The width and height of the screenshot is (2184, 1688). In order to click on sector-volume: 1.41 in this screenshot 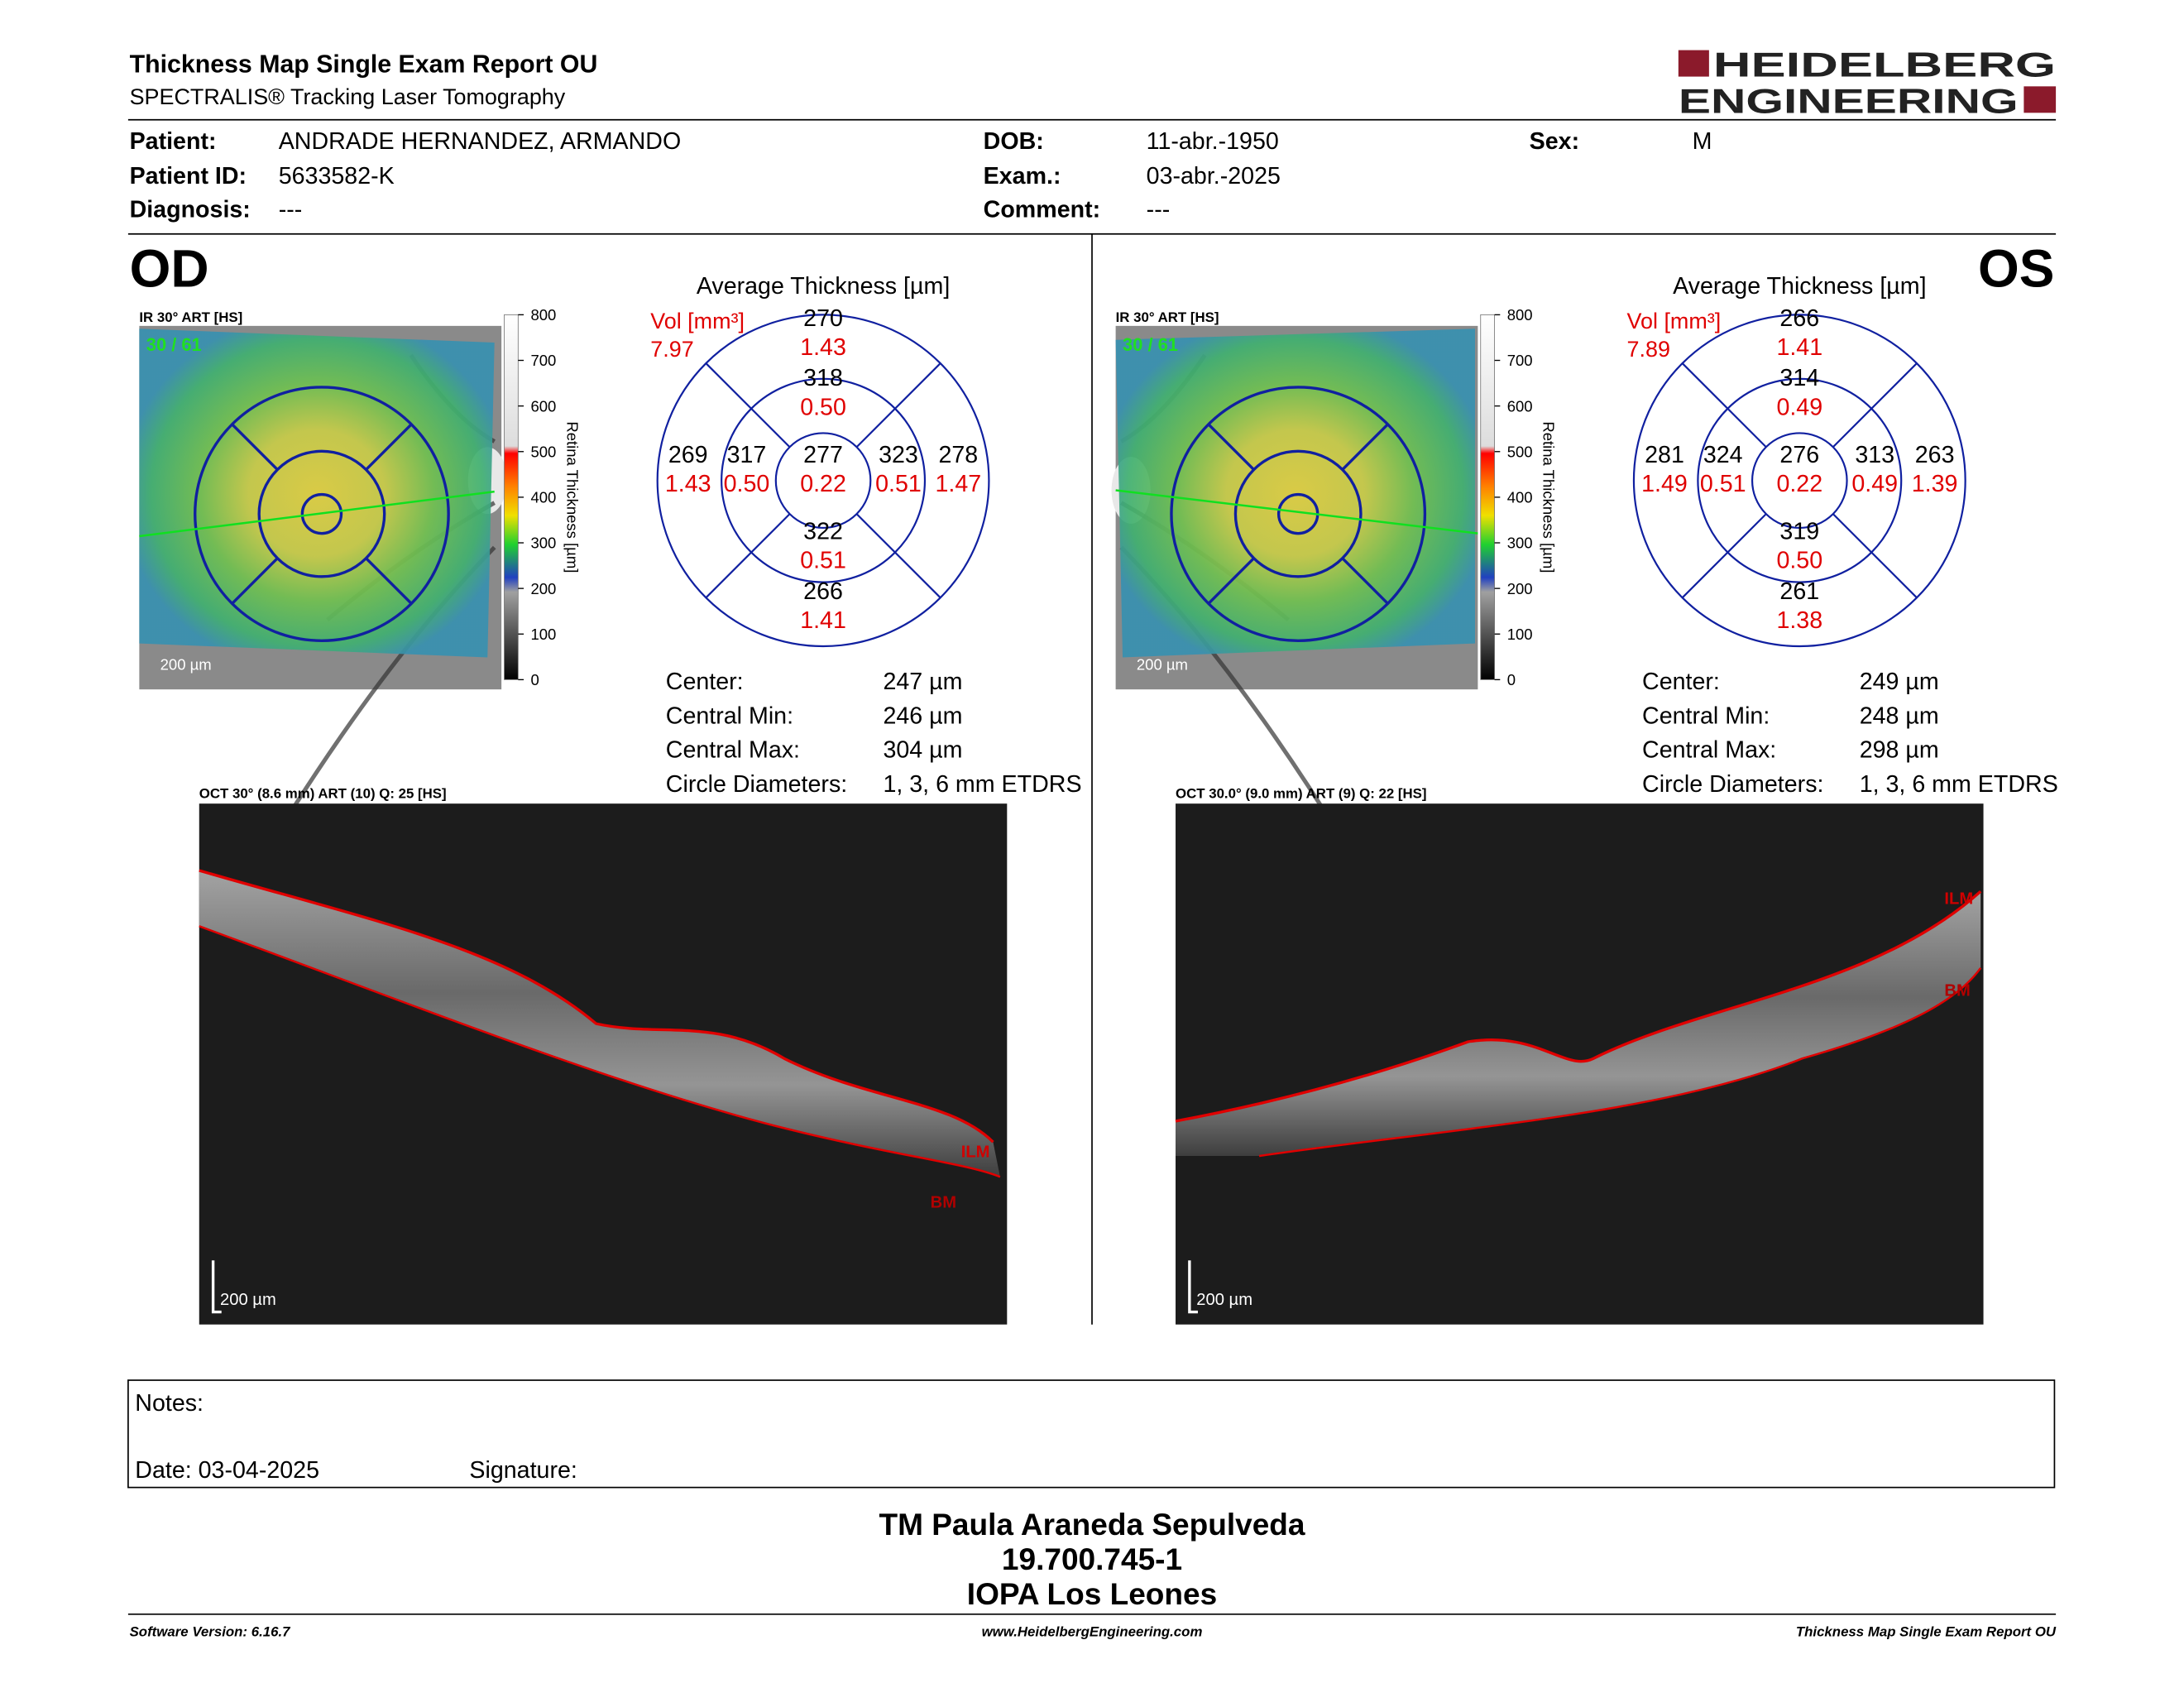, I will do `click(1799, 347)`.